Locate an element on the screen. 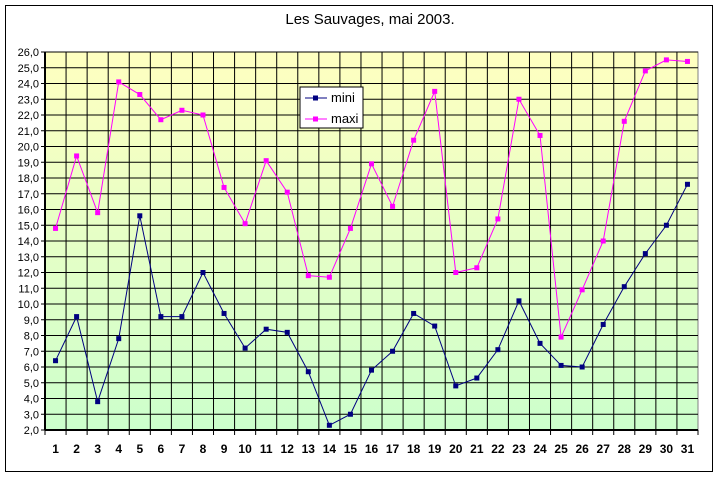  x-tick-label: 13 is located at coordinates (309, 449).